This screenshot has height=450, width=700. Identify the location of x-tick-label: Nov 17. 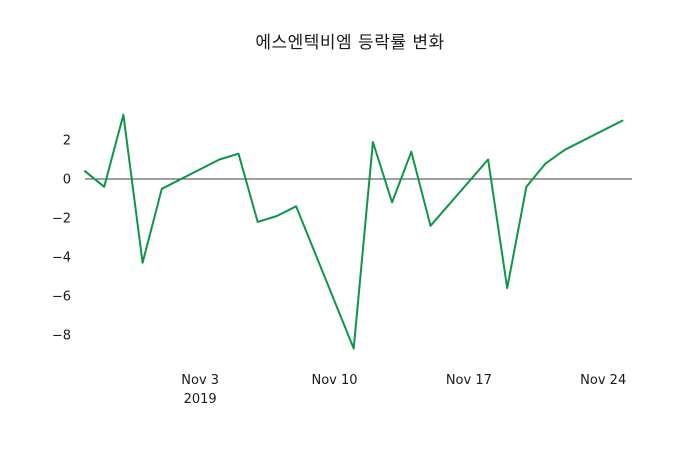
(469, 380).